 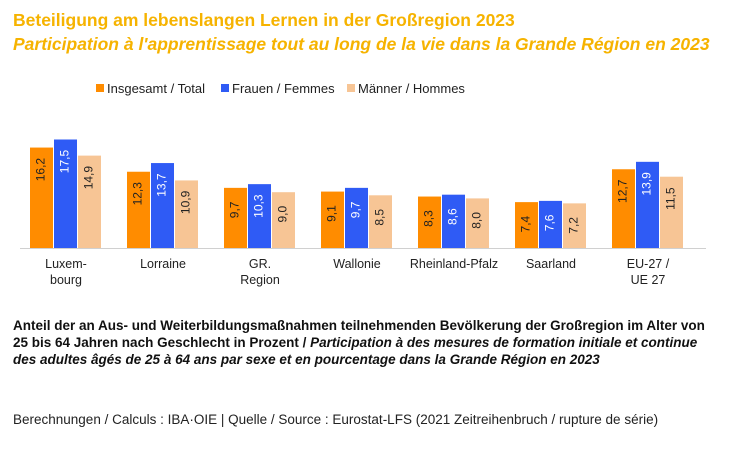 What do you see at coordinates (225, 88) in the screenshot?
I see `legend-women-swatch` at bounding box center [225, 88].